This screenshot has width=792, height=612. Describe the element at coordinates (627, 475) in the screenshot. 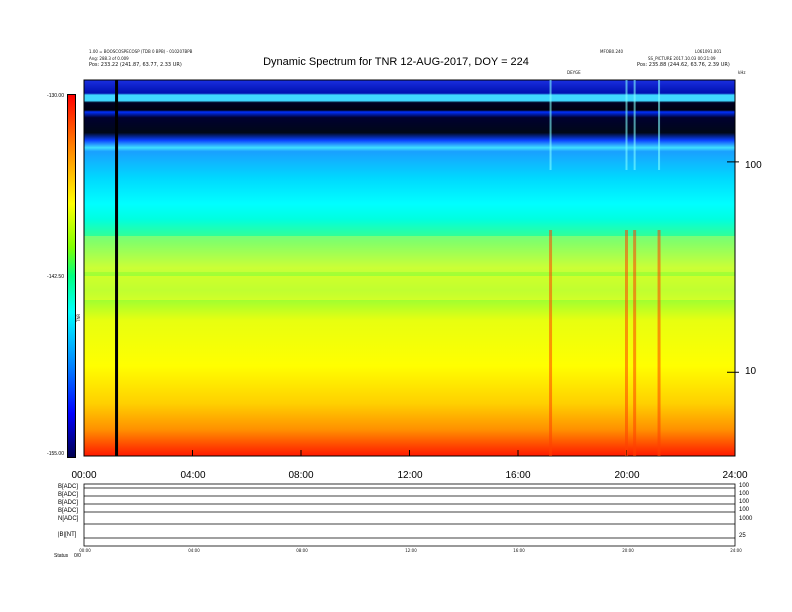

I see `x-tick-label-5: 20:00` at that location.